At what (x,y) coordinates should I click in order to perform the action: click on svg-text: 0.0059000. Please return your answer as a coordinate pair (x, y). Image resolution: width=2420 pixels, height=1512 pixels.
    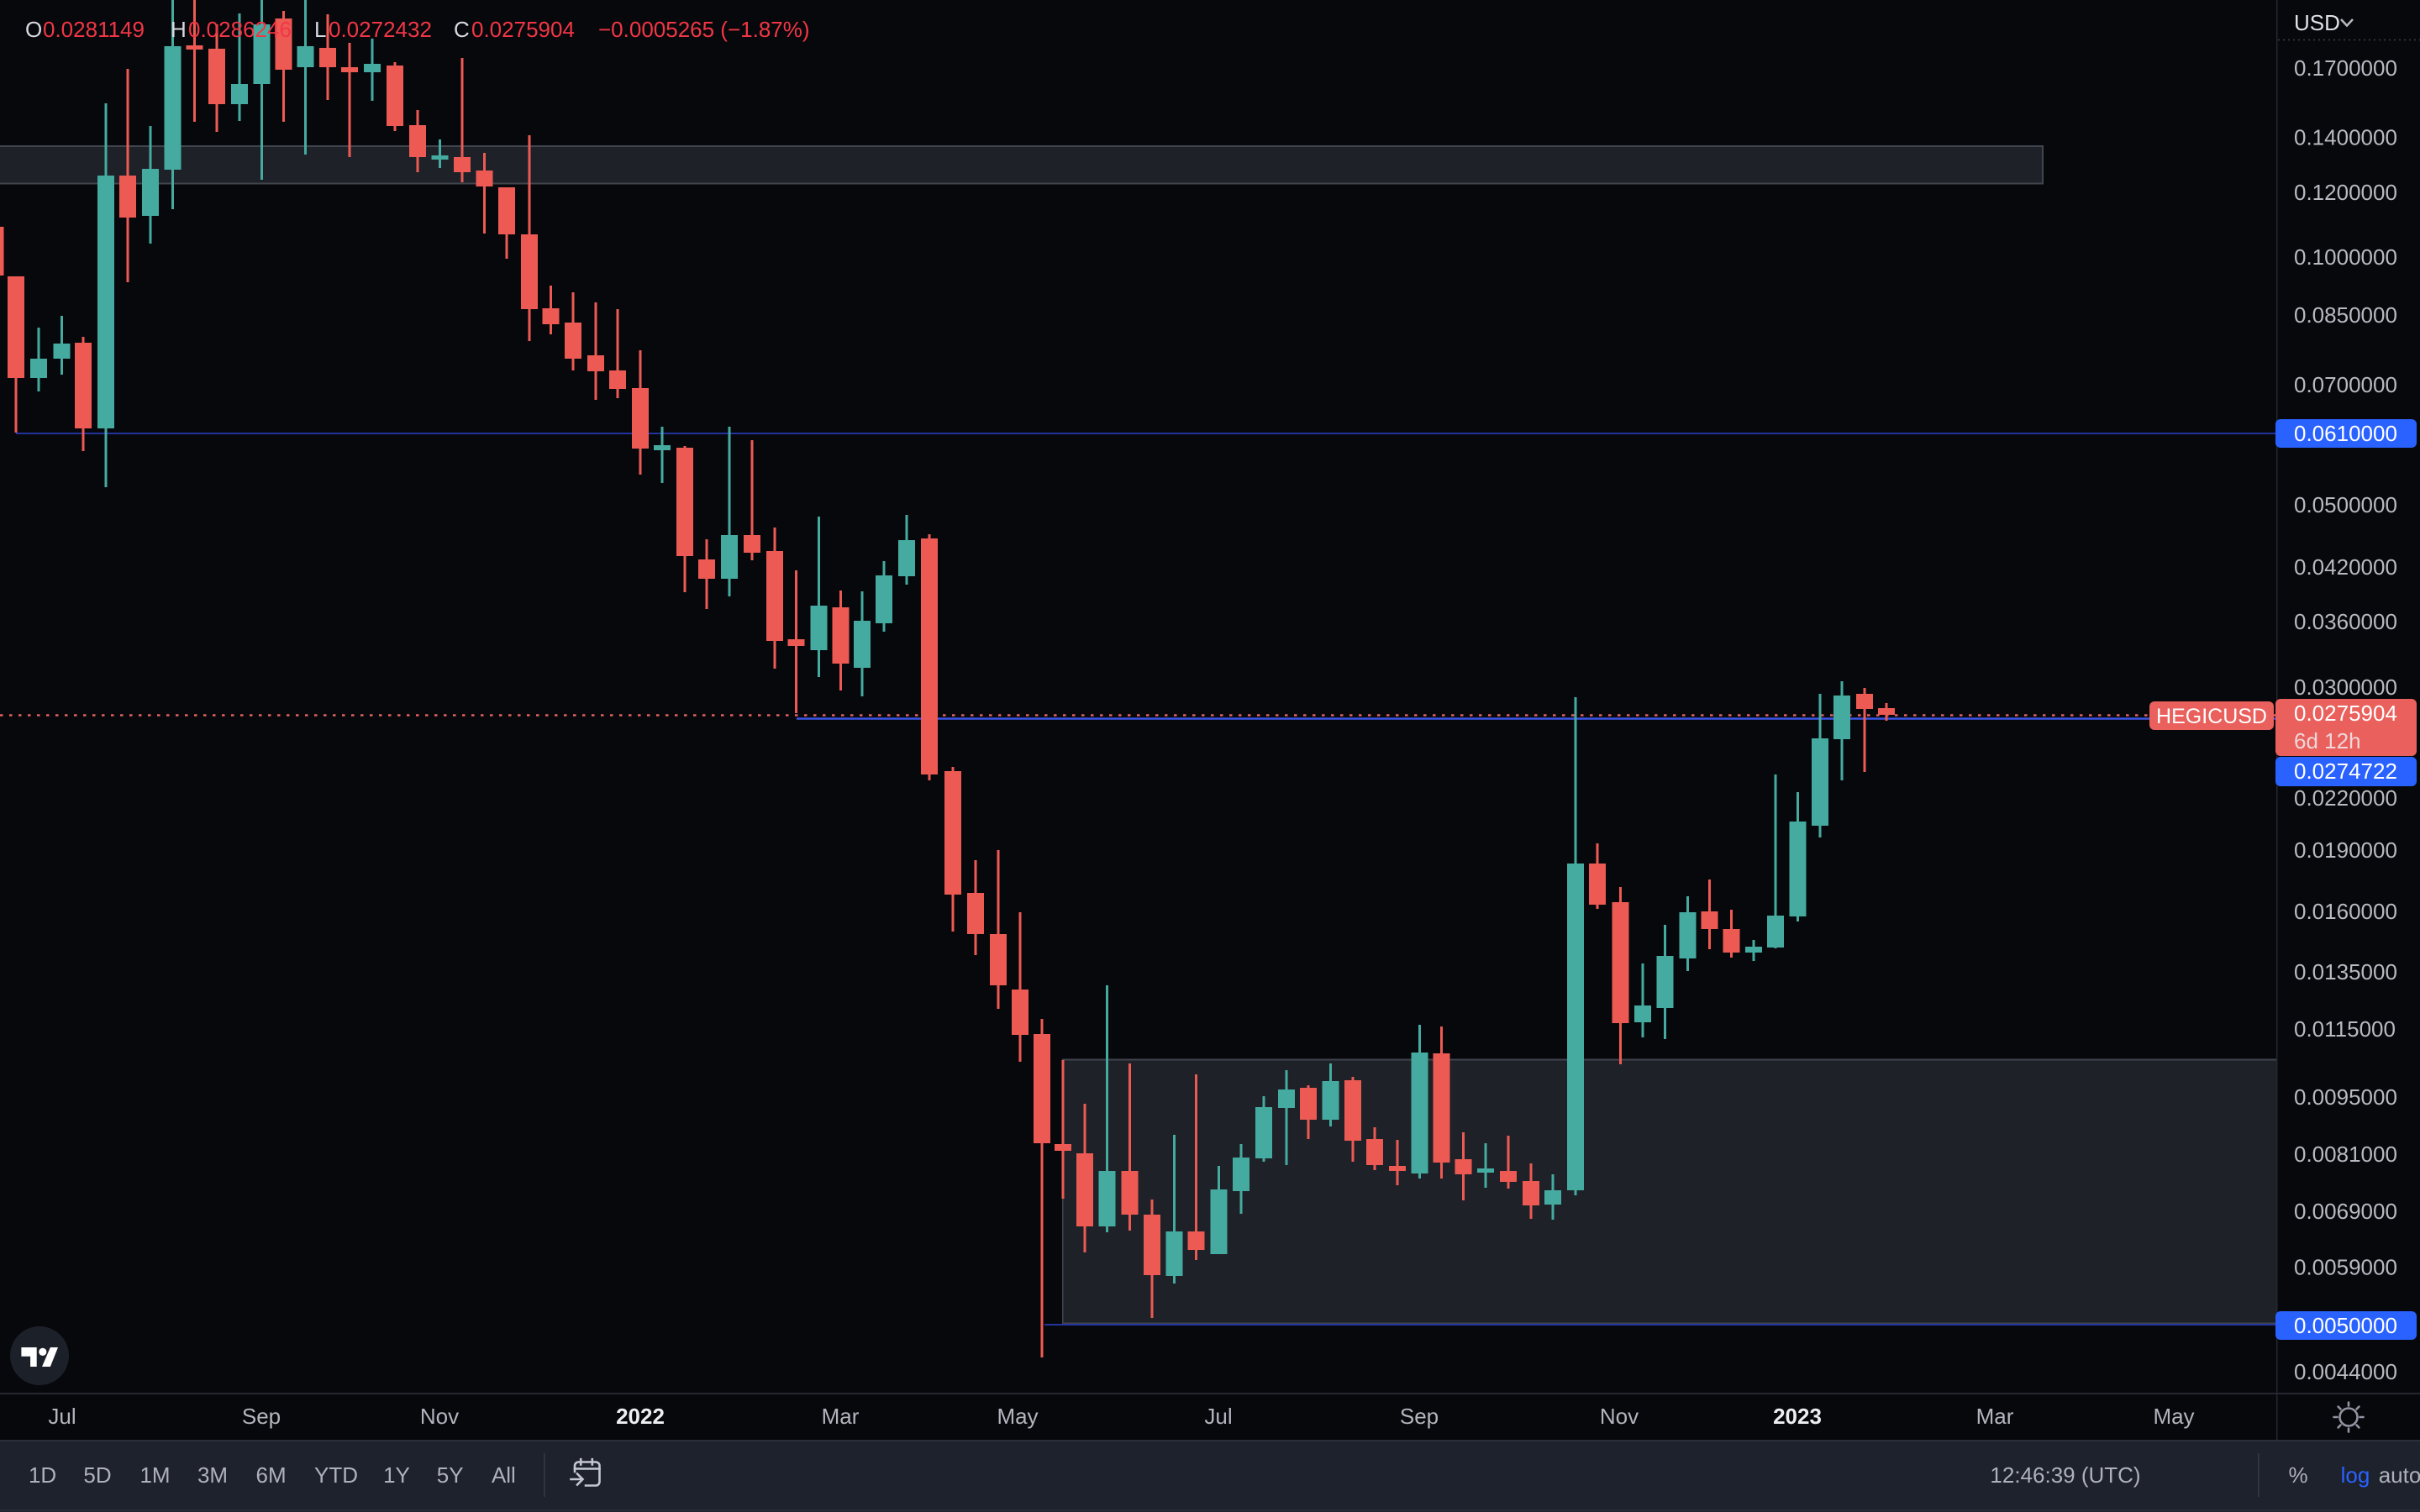
    Looking at the image, I should click on (2345, 1267).